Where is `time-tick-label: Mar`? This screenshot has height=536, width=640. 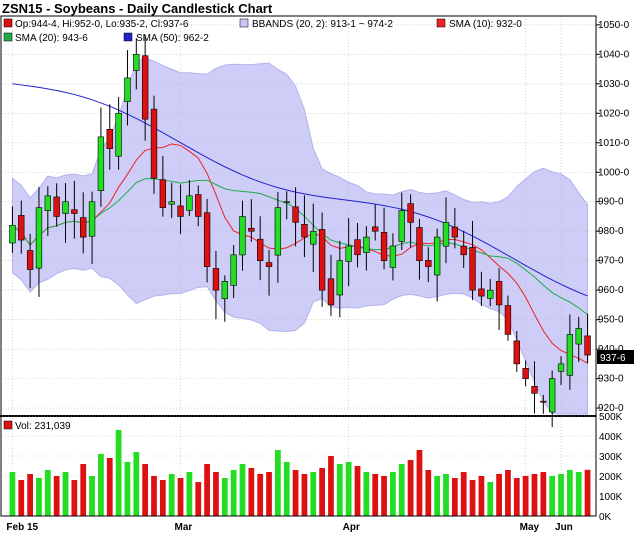
time-tick-label: Mar is located at coordinates (184, 527).